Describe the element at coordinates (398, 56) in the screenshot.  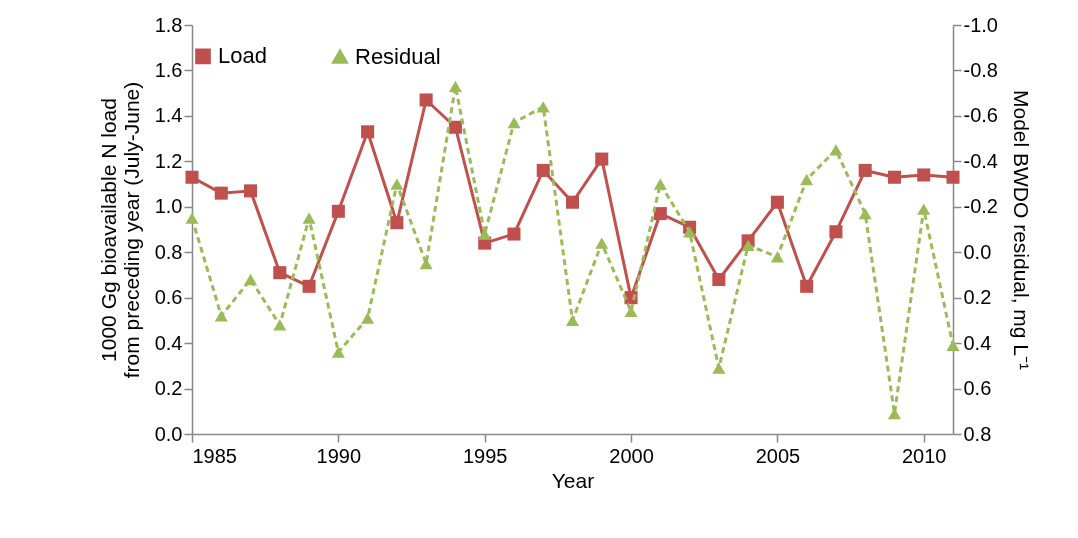
I see `legend-label: Residual` at that location.